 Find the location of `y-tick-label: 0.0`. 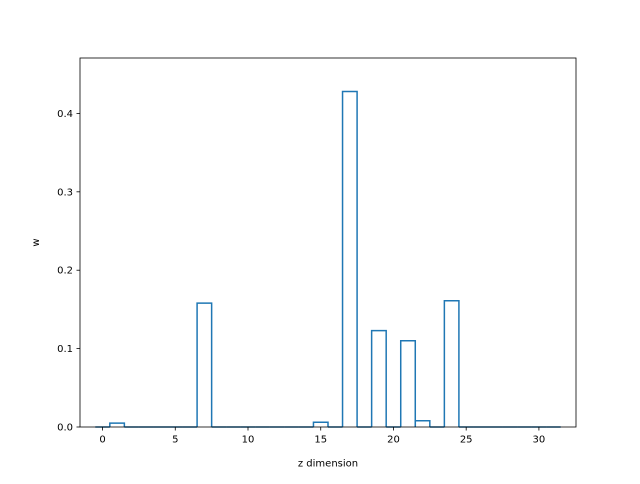

y-tick-label: 0.0 is located at coordinates (65, 428).